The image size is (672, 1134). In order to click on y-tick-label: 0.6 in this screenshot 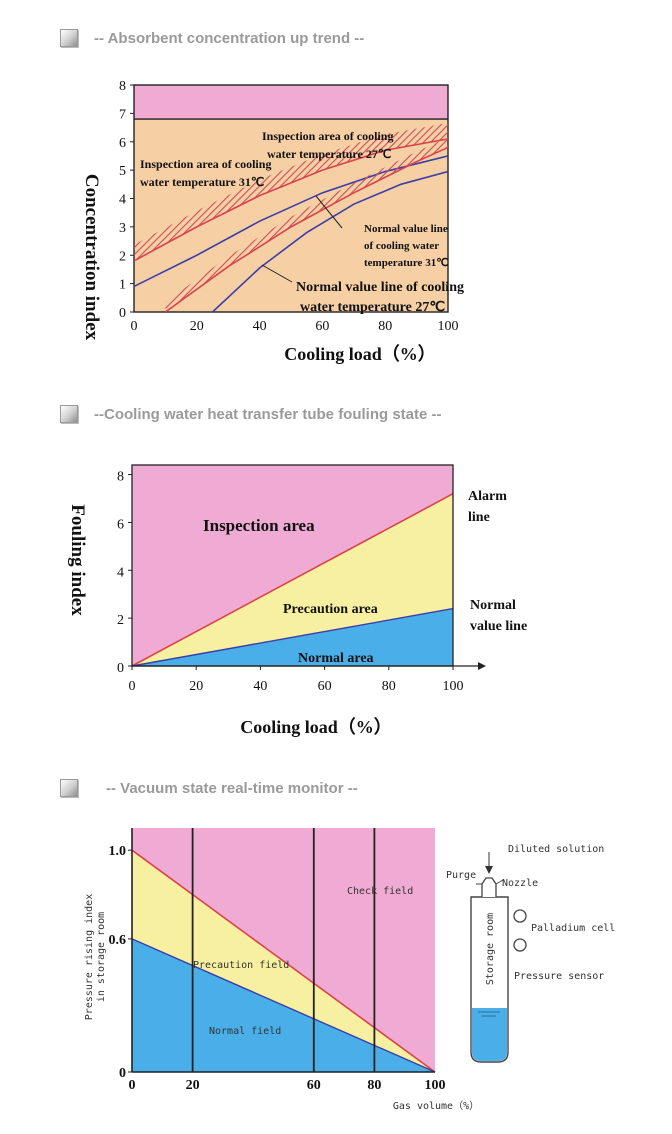, I will do `click(118, 940)`.